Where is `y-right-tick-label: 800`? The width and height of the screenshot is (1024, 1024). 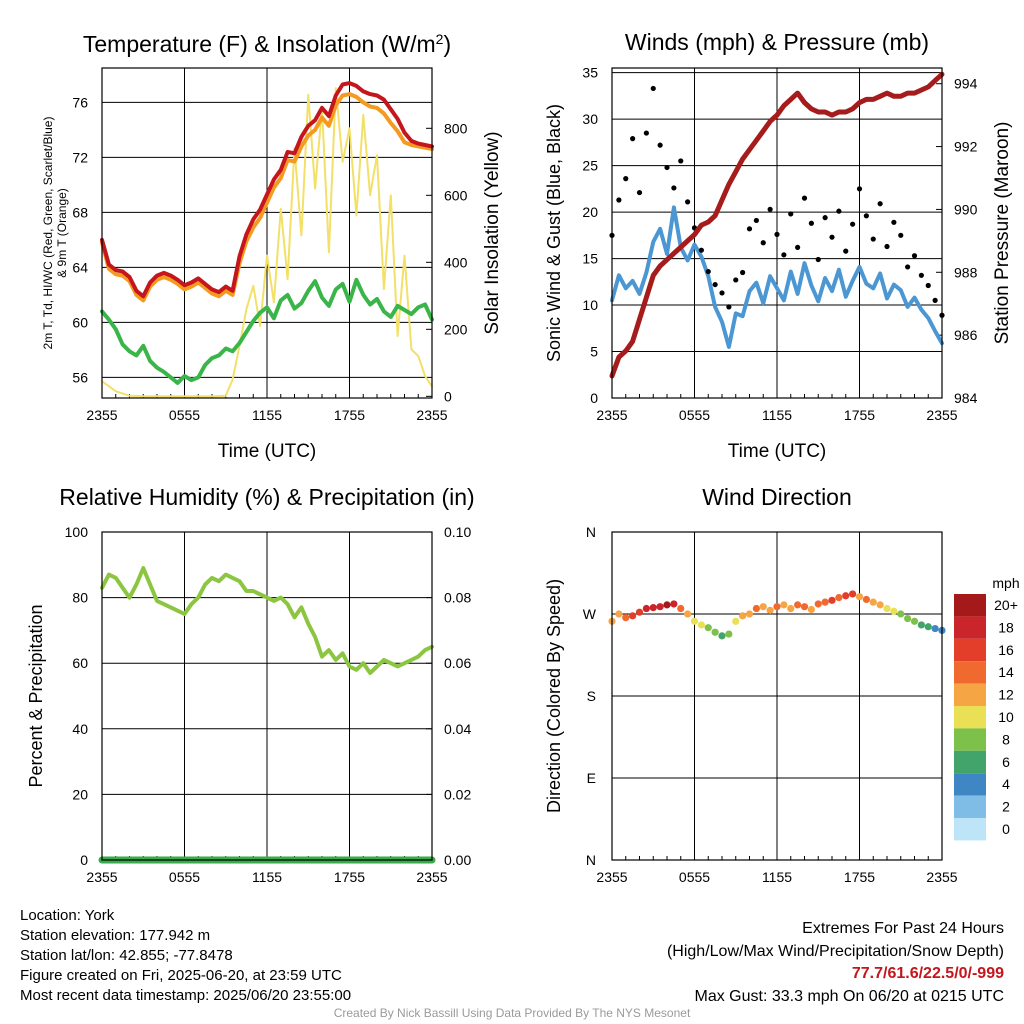
y-right-tick-label: 800 is located at coordinates (456, 128).